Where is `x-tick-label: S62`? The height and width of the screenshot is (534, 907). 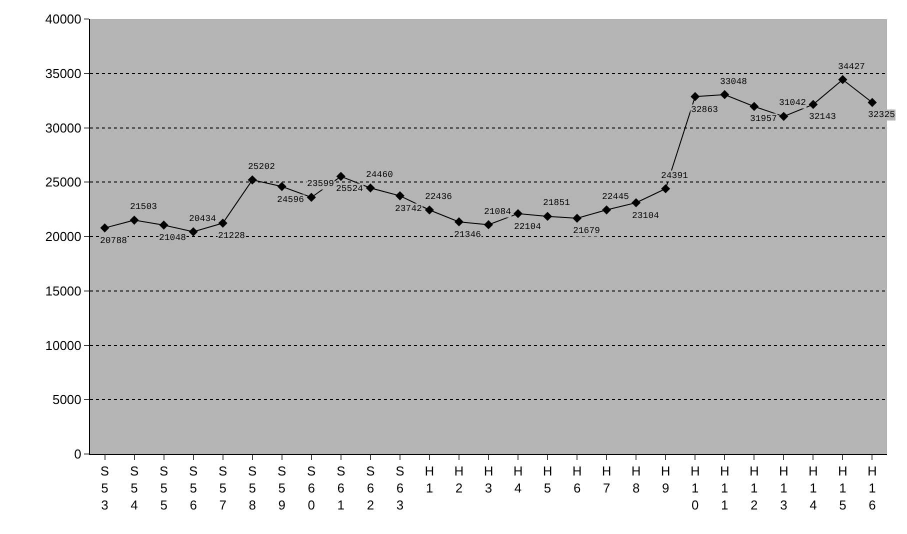 x-tick-label: S62 is located at coordinates (371, 488).